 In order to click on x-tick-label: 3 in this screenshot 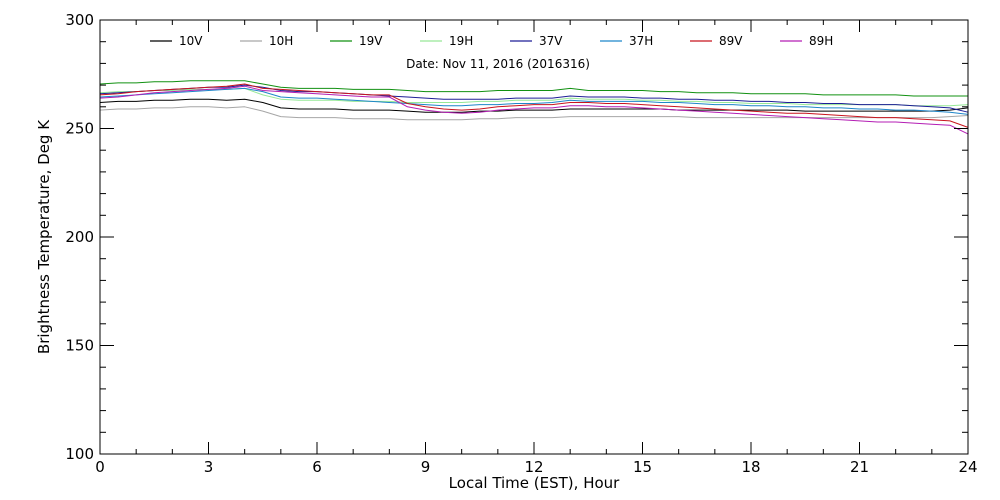, I will do `click(209, 467)`.